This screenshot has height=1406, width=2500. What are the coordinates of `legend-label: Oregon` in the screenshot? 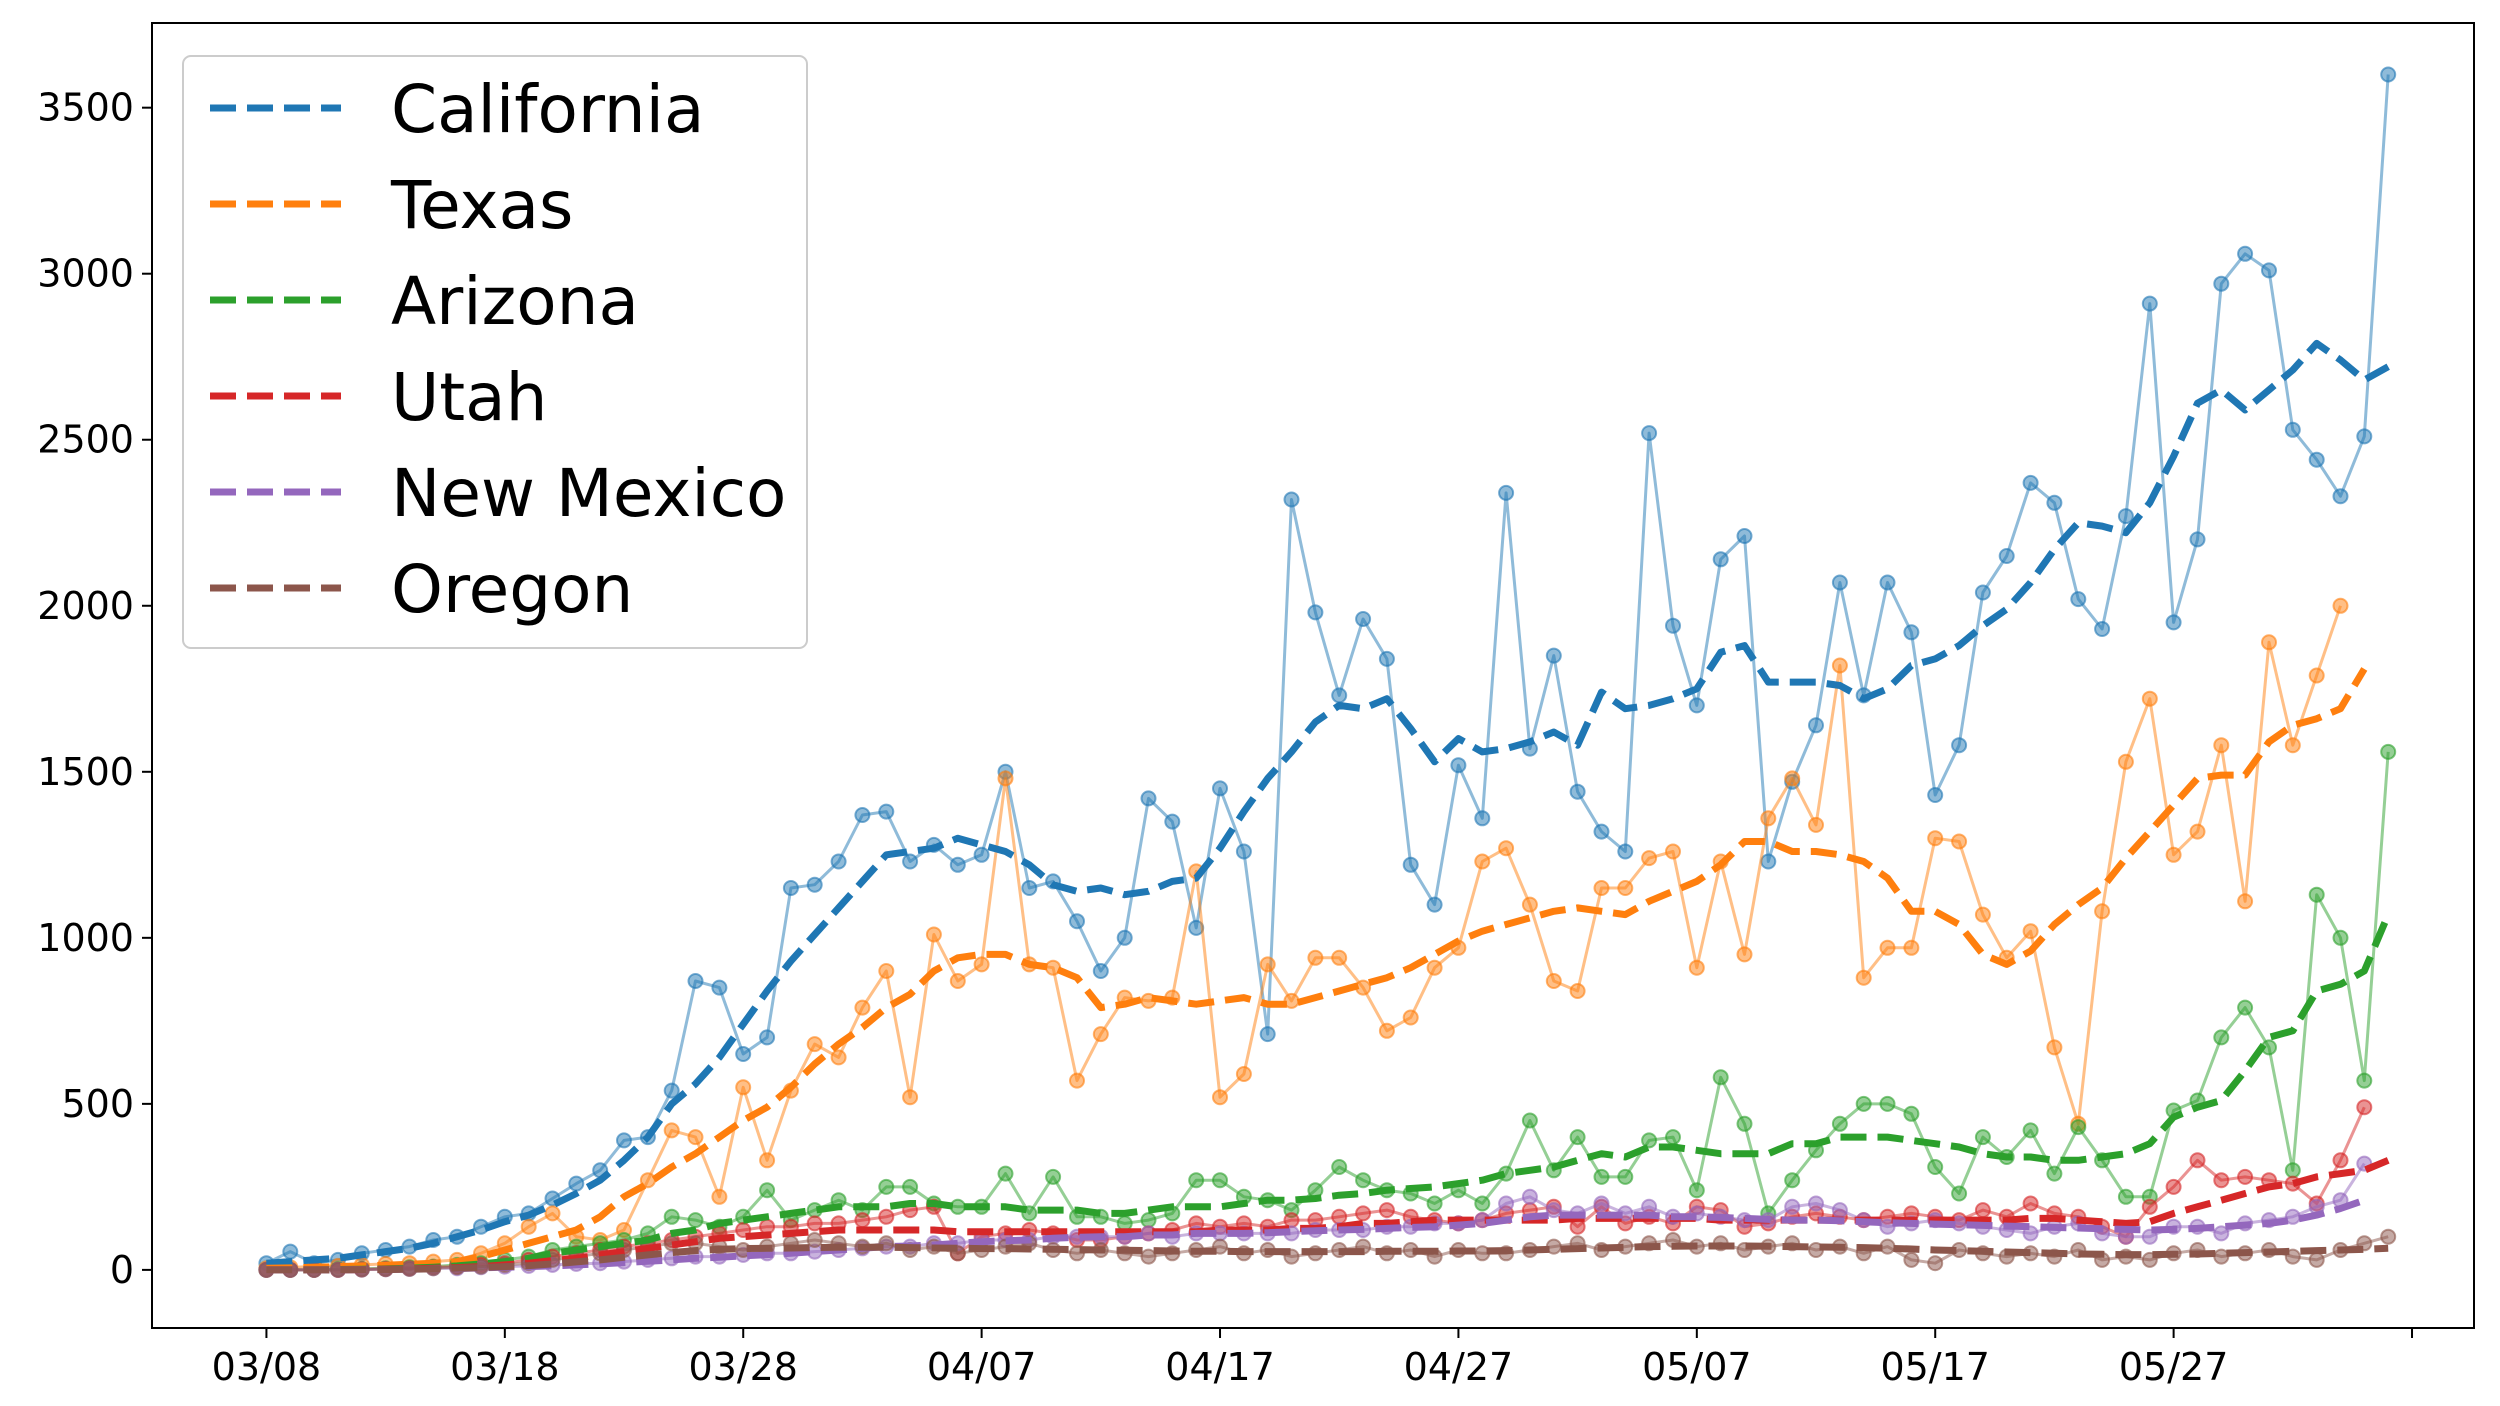 It's located at (512, 589).